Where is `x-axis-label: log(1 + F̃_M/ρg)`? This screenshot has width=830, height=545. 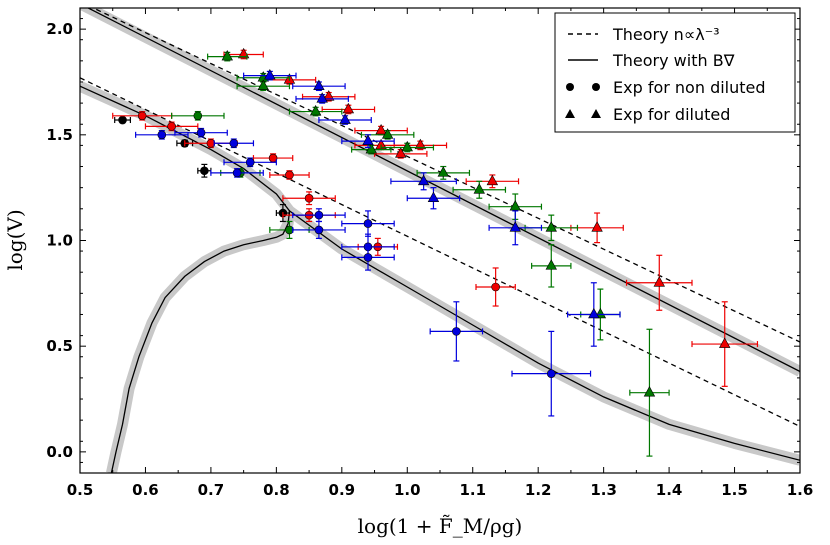
x-axis-label: log(1 + F̃_M/ρg) is located at coordinates (440, 526).